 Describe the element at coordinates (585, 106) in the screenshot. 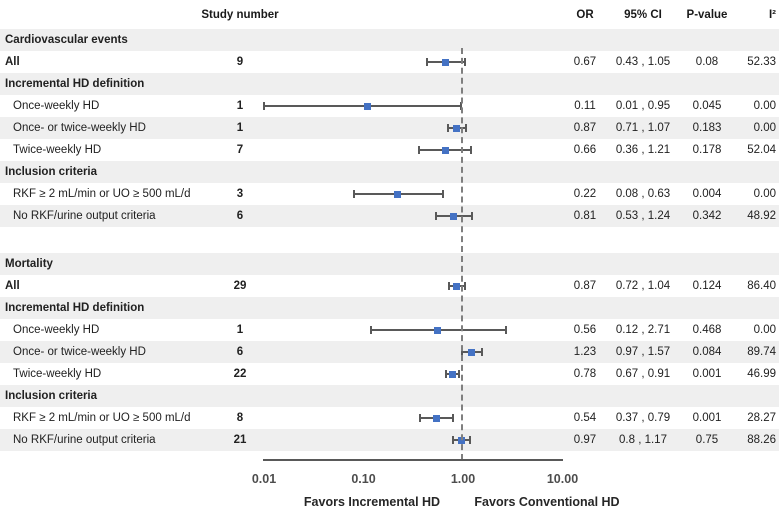

I see `or-value: 0.11` at that location.